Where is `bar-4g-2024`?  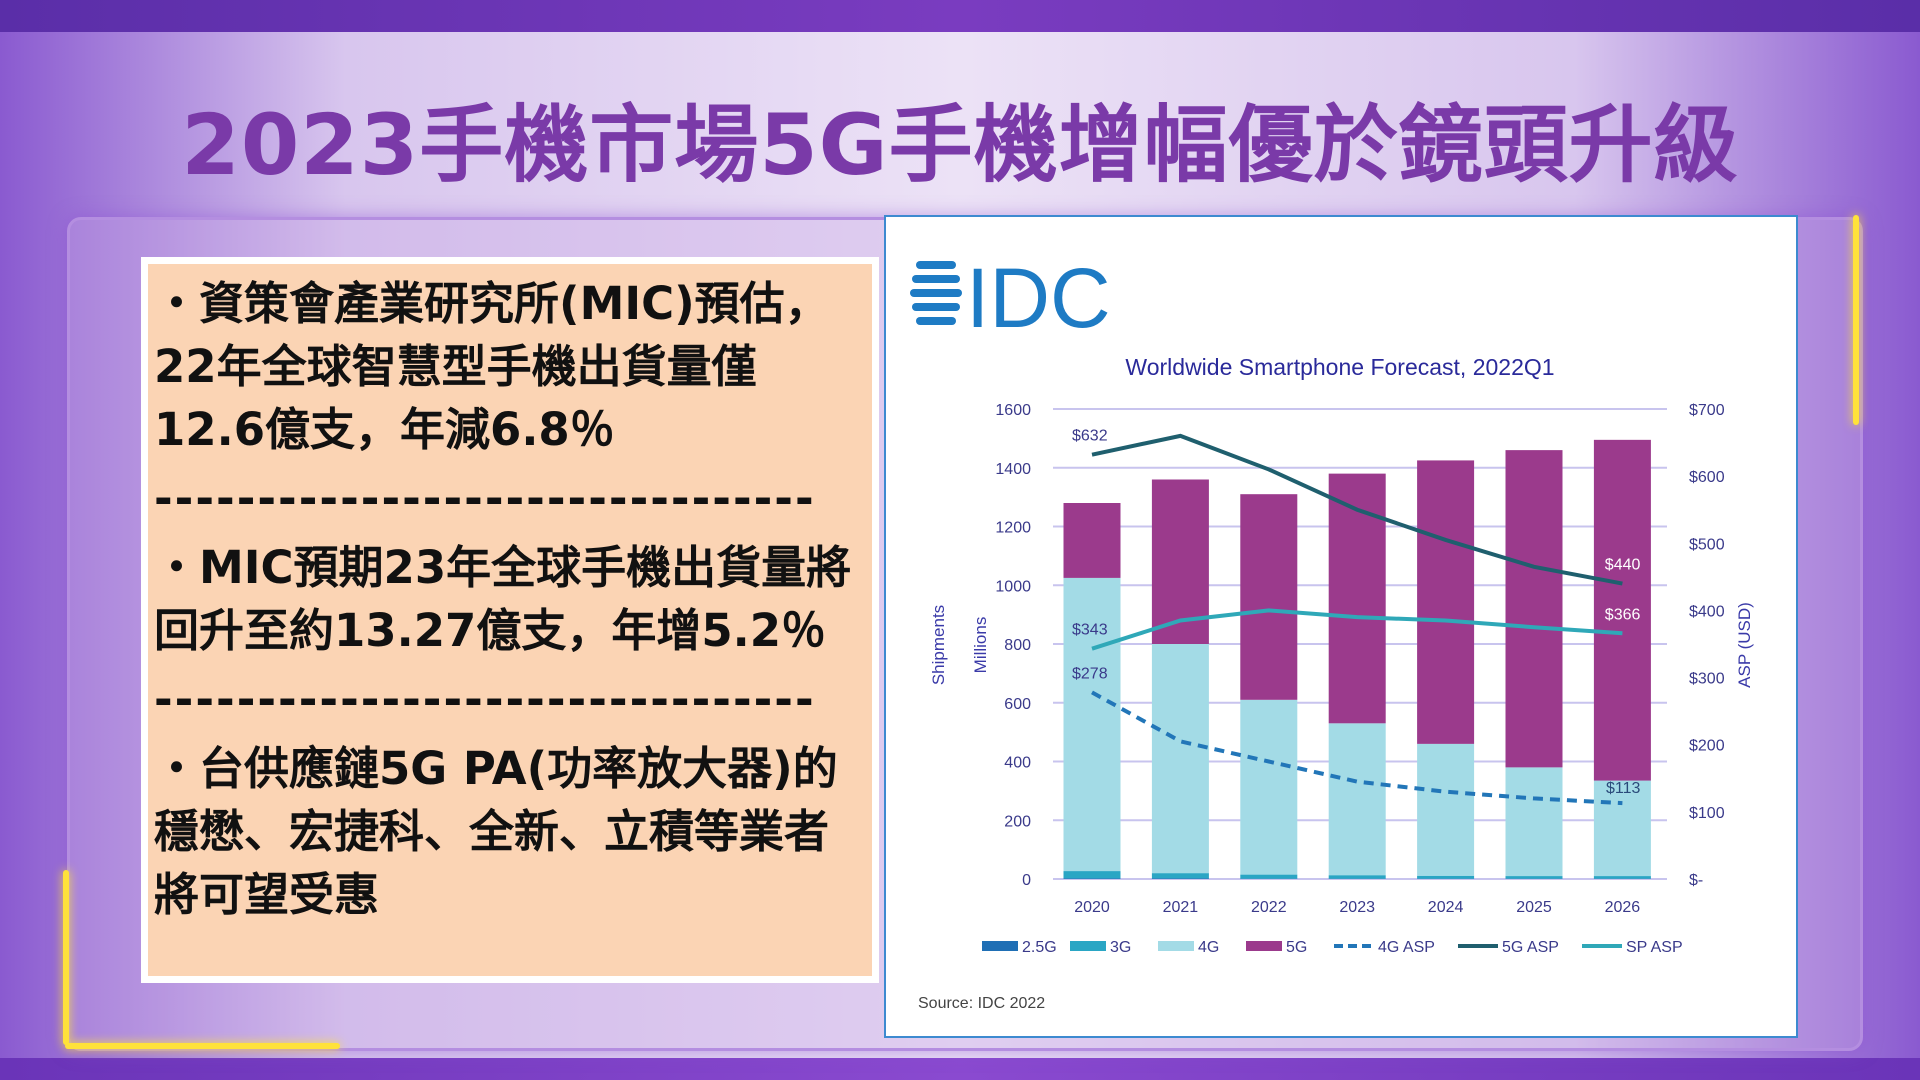
bar-4g-2024 is located at coordinates (1446, 809).